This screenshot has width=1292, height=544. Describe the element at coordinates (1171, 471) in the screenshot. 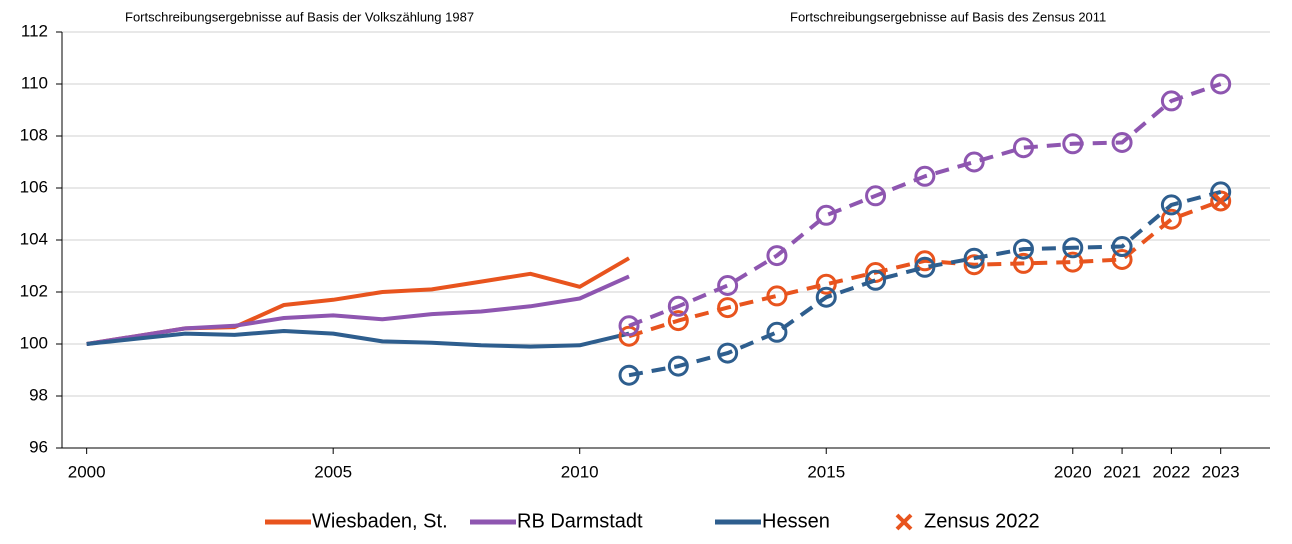

I see `x-tick-label: 2022` at that location.